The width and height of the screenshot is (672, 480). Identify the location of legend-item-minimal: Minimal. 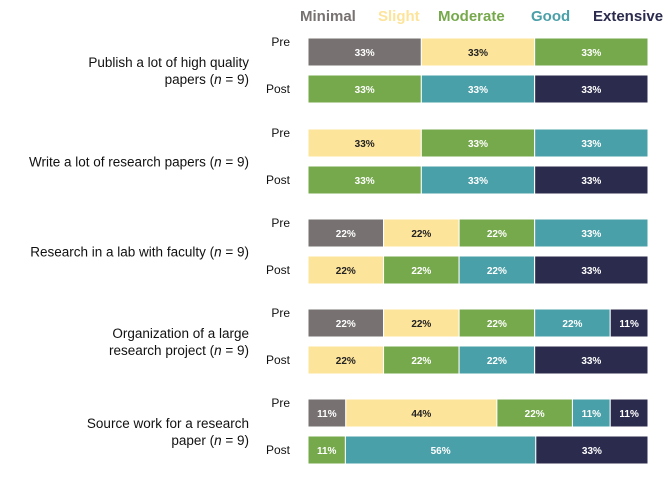
(328, 16).